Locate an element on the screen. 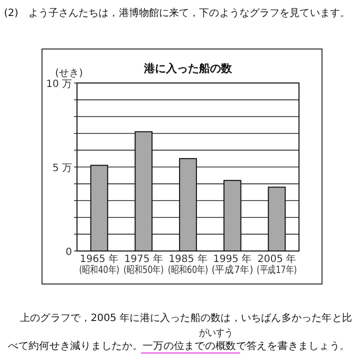 The height and width of the screenshot is (356, 354). text: べて約何せき減りましたか。一万の位までの概数で答えを書きましょう。 is located at coordinates (179, 346).